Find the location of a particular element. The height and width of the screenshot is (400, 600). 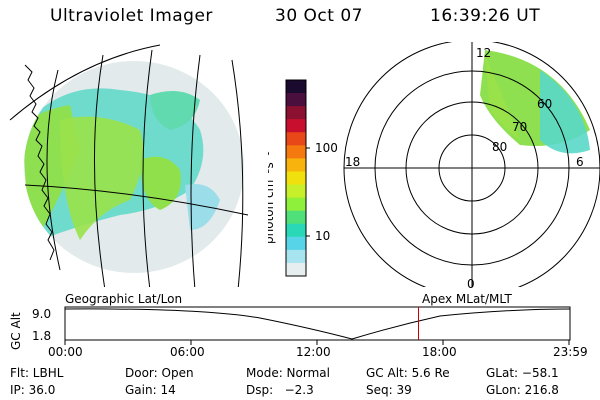

xtick-label: 23:59 is located at coordinates (570, 352).